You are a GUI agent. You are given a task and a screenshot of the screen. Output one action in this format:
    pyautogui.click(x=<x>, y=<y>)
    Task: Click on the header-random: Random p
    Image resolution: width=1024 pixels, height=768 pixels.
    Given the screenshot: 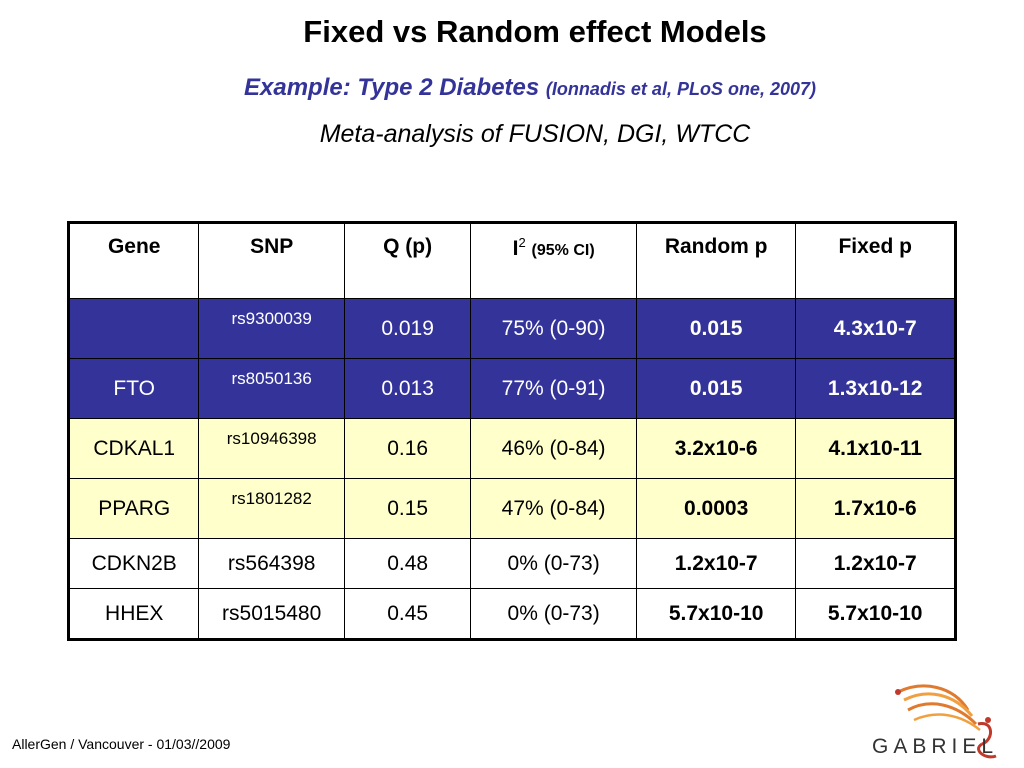 What is the action you would take?
    pyautogui.click(x=716, y=260)
    